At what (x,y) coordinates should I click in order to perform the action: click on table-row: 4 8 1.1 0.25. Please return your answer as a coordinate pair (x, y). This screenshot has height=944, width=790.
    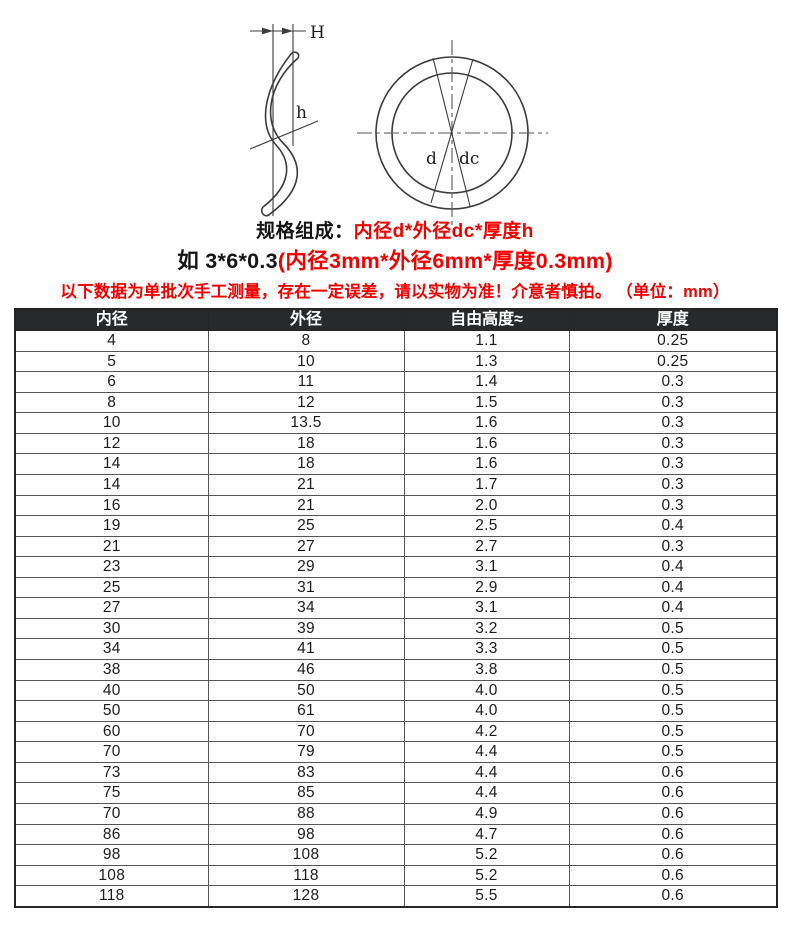
    Looking at the image, I should click on (396, 341).